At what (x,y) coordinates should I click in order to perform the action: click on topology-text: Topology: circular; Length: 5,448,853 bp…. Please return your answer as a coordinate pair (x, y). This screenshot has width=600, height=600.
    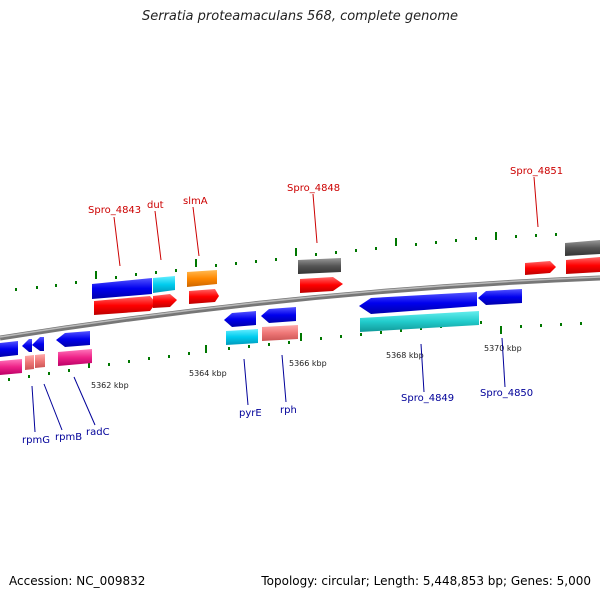
    Looking at the image, I should click on (426, 581).